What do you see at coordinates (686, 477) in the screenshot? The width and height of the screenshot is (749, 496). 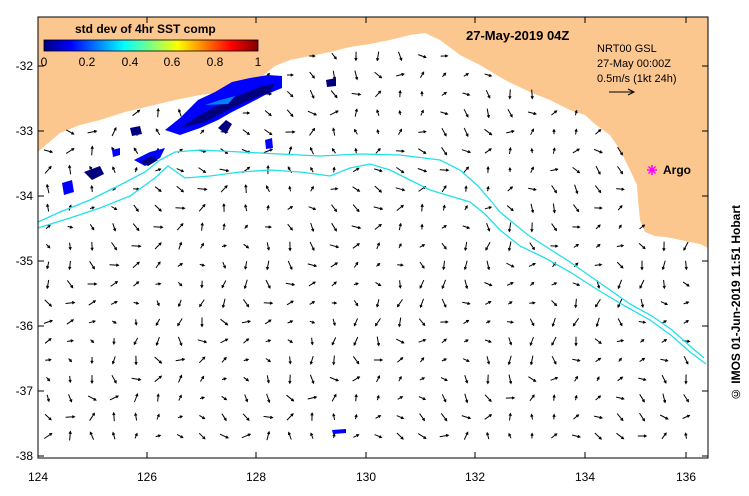 I see `x-tick-label: 136` at bounding box center [686, 477].